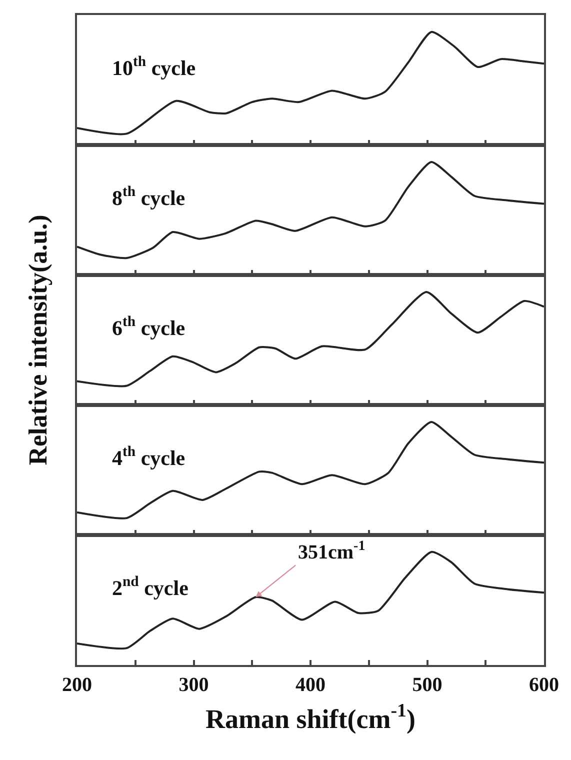 Image resolution: width=571 pixels, height=760 pixels. What do you see at coordinates (193, 685) in the screenshot?
I see `x-tick-label: 300` at bounding box center [193, 685].